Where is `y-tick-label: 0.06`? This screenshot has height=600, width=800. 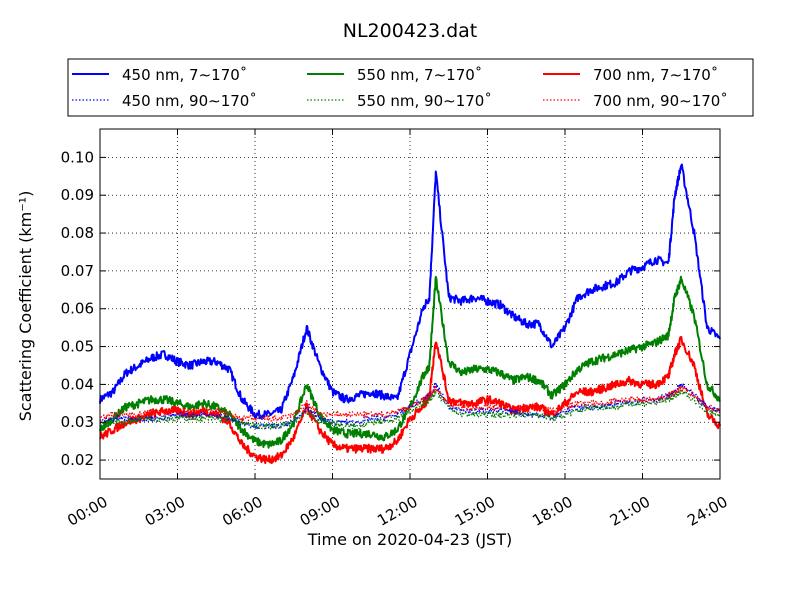
y-tick-label: 0.06 is located at coordinates (77, 309).